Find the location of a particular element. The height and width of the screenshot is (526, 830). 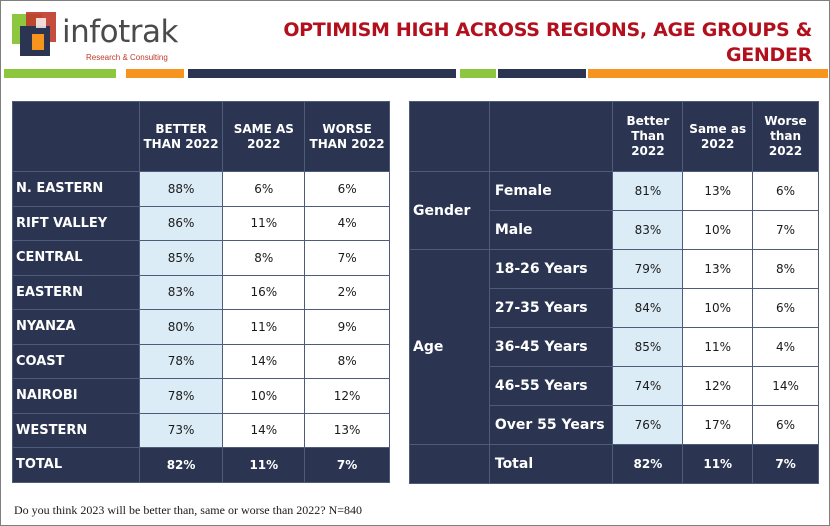

region-worse: 8% is located at coordinates (347, 361).